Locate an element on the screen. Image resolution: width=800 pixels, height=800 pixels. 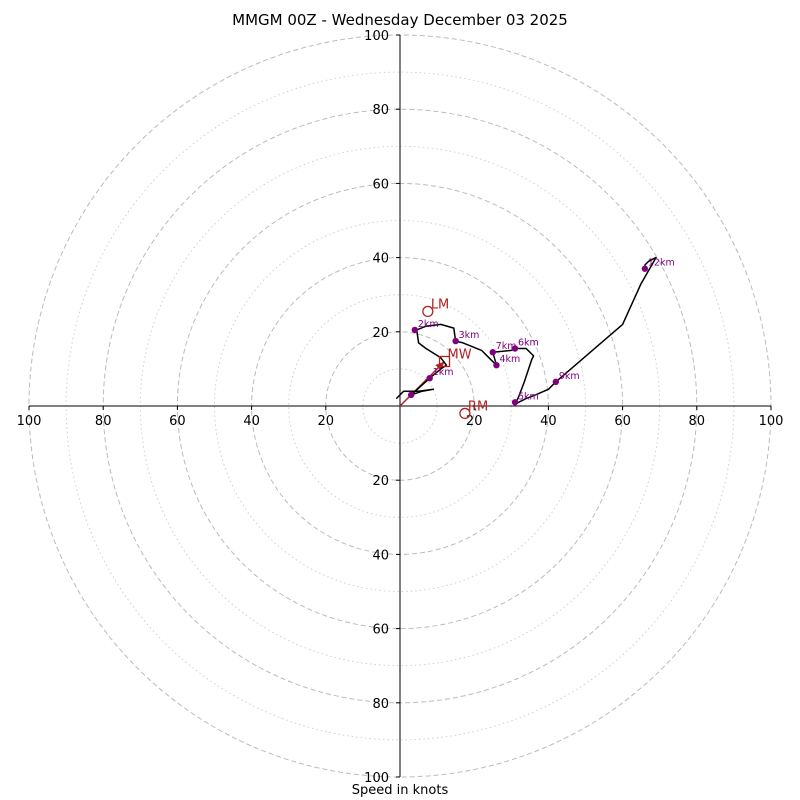
height-marker-3km is located at coordinates (455, 341).